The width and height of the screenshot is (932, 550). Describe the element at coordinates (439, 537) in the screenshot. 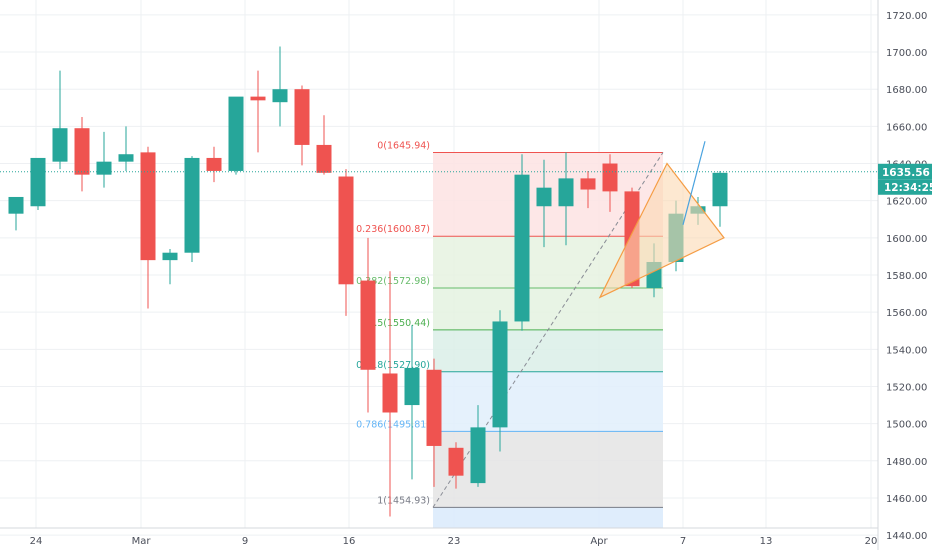

I see `time-axis: 24 Mar 9 16 23 Apr 7 13 20` at that location.